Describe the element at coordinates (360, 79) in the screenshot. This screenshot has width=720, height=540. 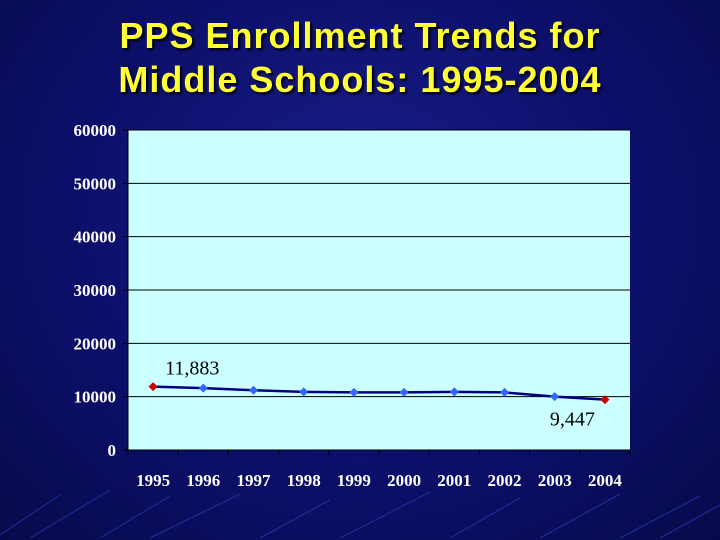
I see `slide-title-line2: Middle Schools: 1995-2004` at that location.